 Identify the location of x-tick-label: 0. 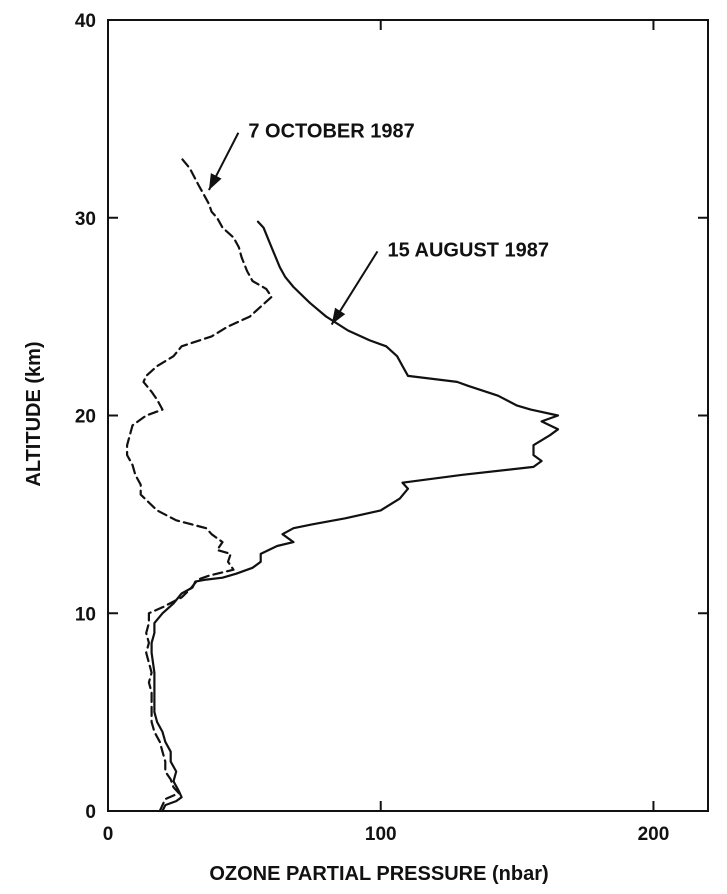
(108, 834).